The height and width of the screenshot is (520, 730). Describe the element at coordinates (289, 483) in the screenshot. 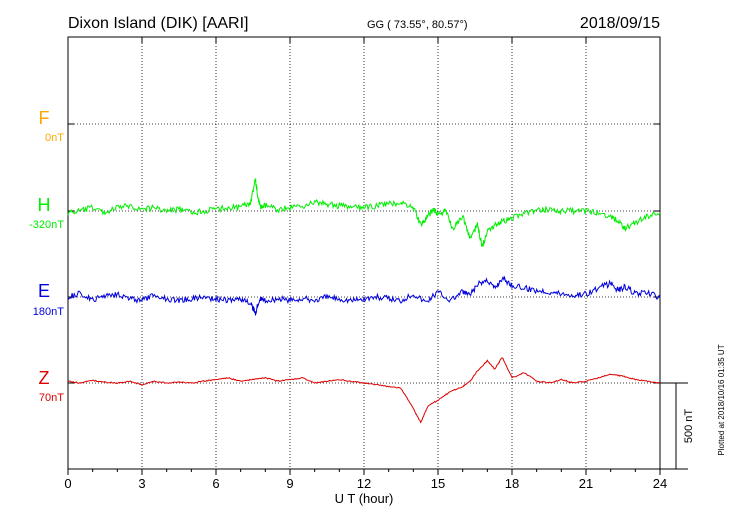

I see `x-tick-label: 9` at that location.